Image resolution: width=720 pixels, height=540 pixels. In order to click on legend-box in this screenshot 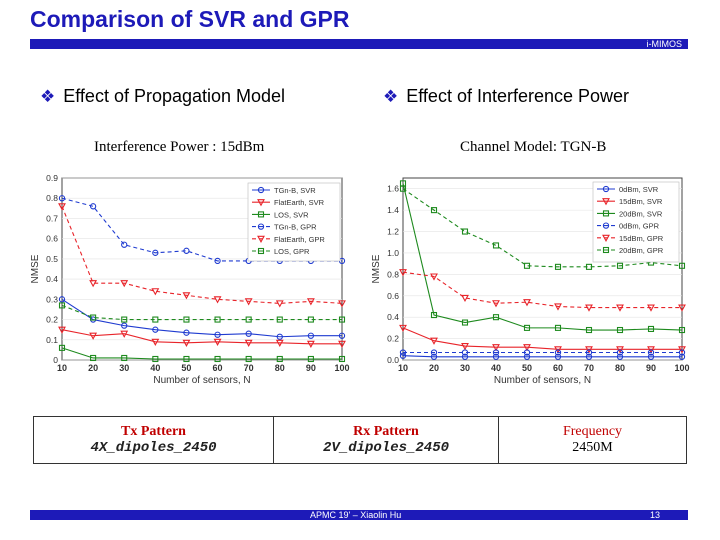, I will do `click(636, 222)`.